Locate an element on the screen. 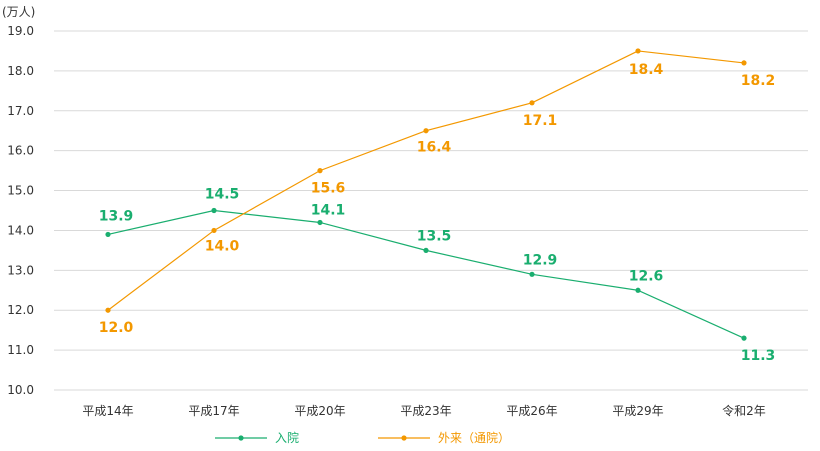  data-label: 16.4 is located at coordinates (434, 148).